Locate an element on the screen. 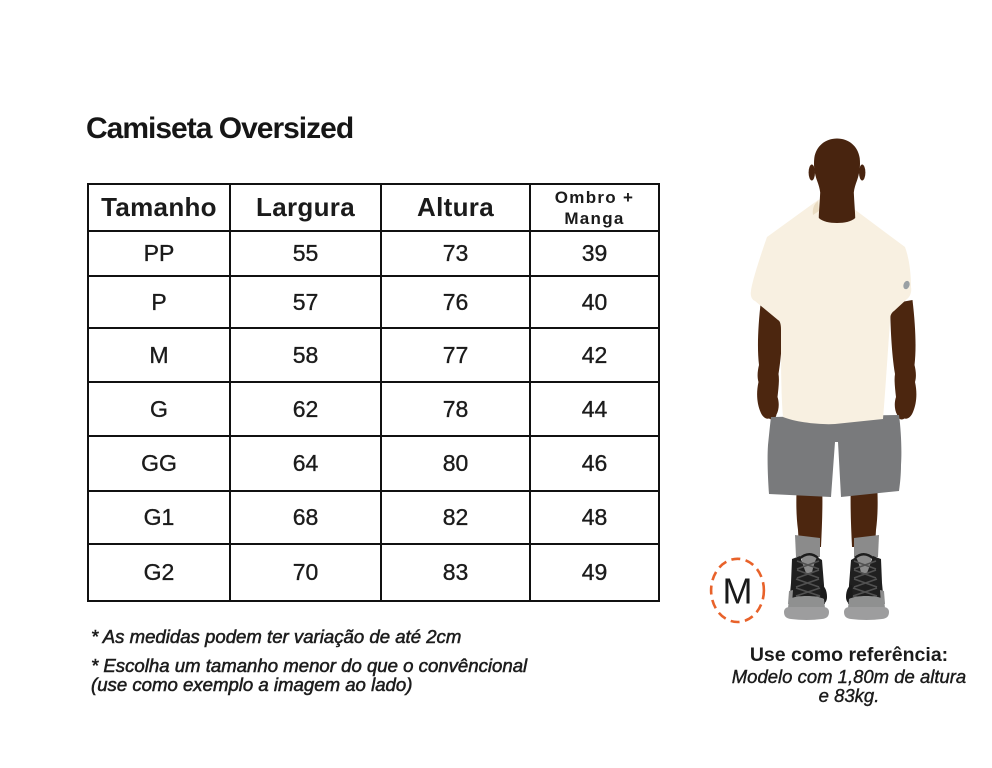 This screenshot has height=768, width=992. svg-text: M is located at coordinates (738, 590).